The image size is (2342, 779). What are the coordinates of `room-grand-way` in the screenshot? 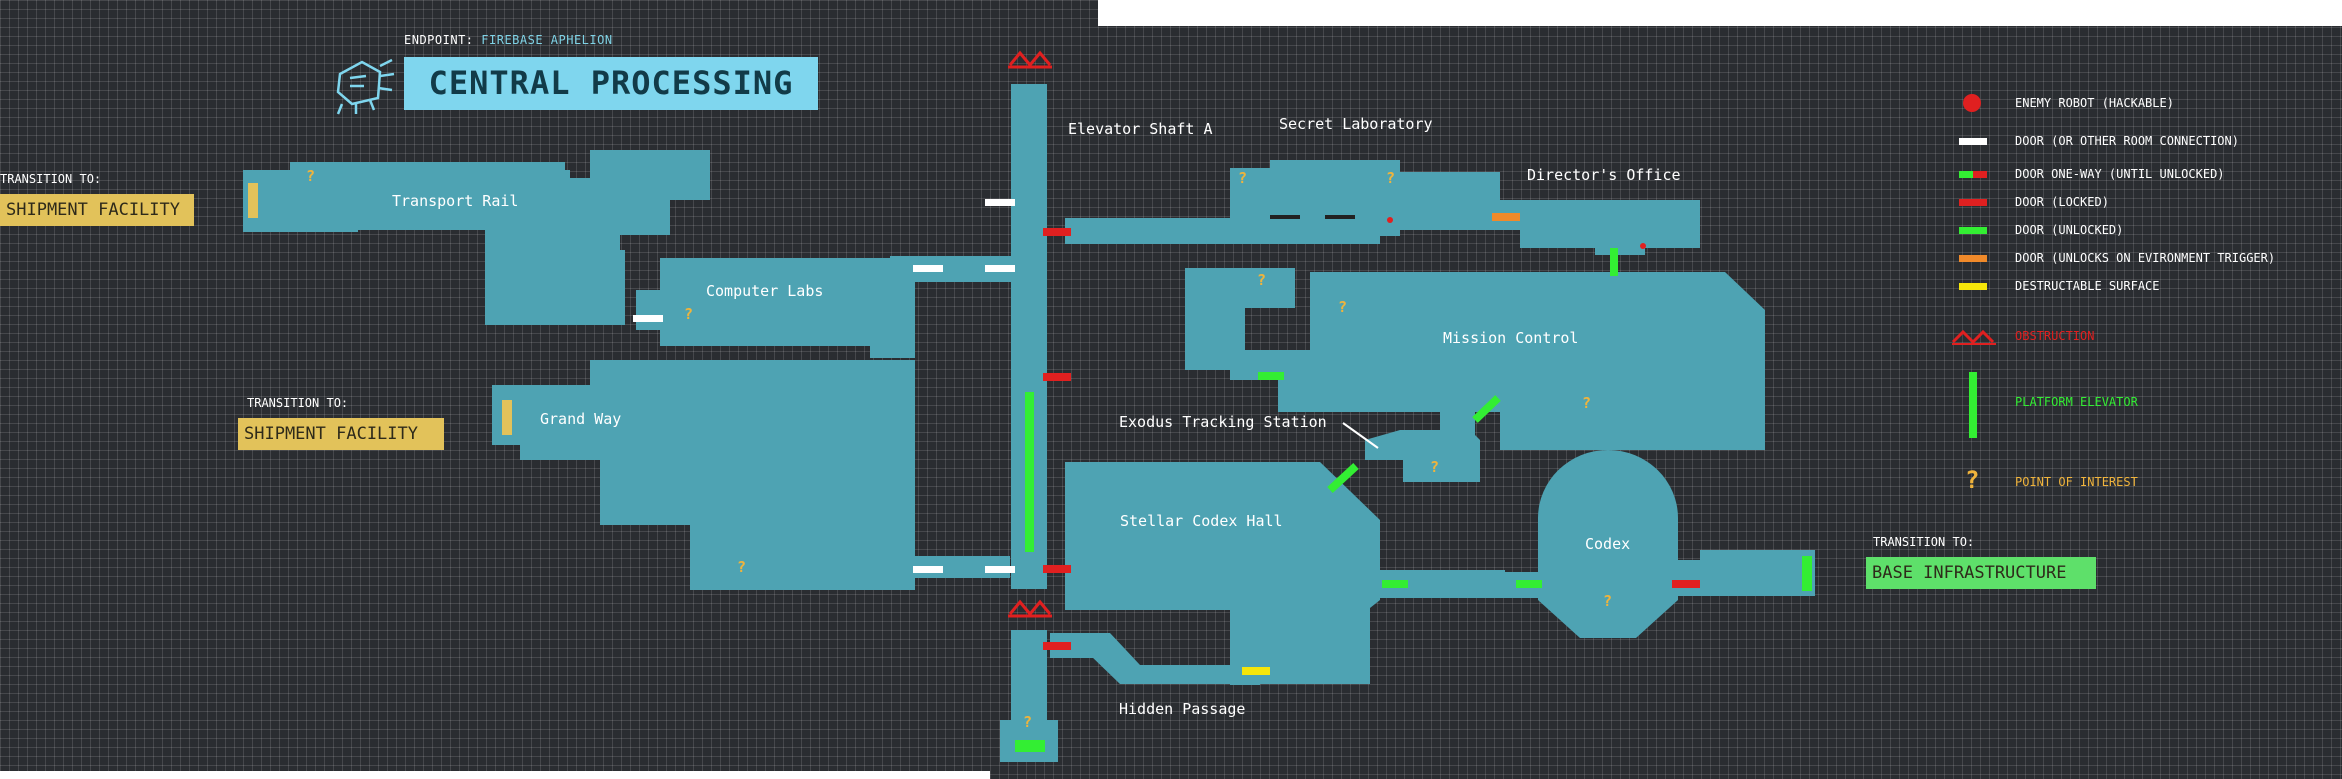 It's located at (751, 475).